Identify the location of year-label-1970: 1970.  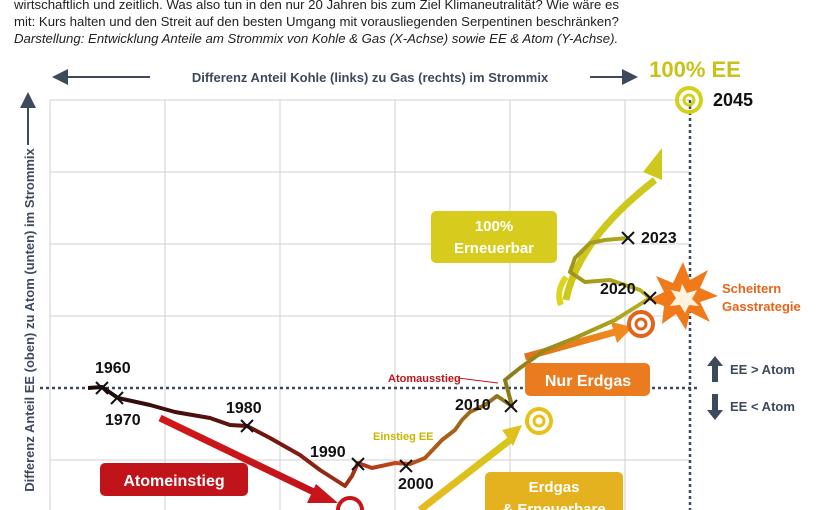
(123, 420).